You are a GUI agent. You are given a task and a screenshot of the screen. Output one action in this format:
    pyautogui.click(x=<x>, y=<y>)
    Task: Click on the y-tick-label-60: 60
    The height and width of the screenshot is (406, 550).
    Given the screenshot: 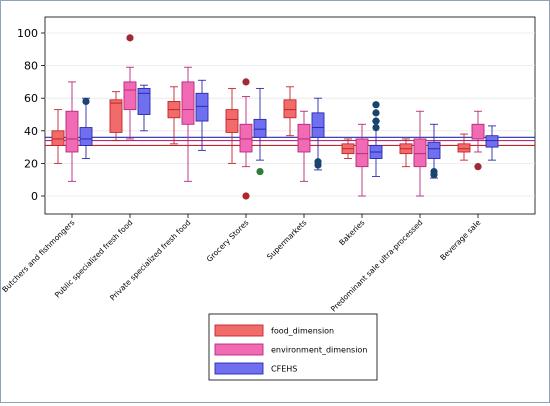 What is the action you would take?
    pyautogui.click(x=31, y=98)
    